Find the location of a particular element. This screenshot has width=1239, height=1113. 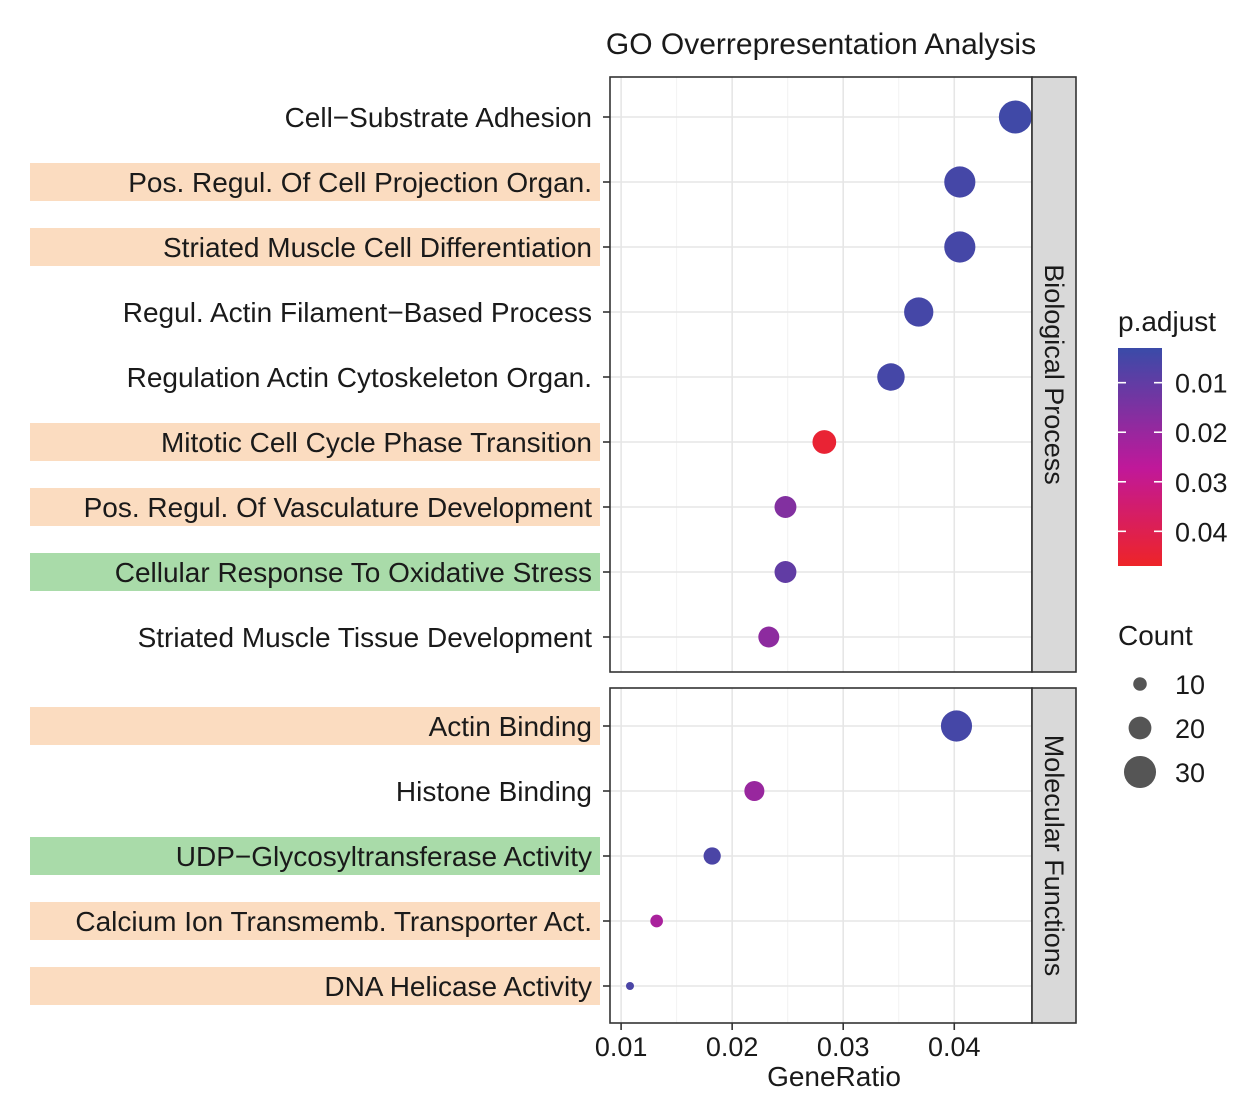

legends: p.adjust 0.01 0.02 0.03 0.04 Count 10 20 30 is located at coordinates (1173, 547).